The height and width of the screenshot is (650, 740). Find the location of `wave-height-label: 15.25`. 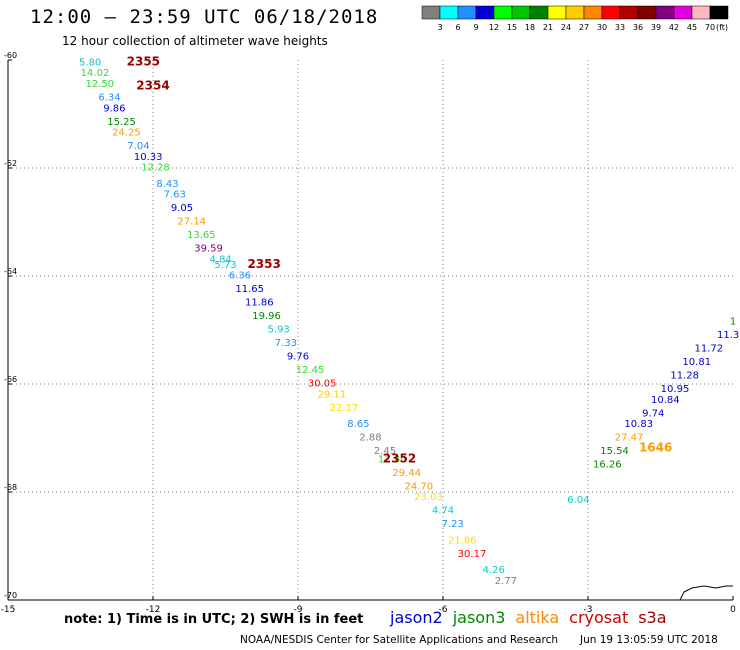

wave-height-label: 15.25 is located at coordinates (121, 122).